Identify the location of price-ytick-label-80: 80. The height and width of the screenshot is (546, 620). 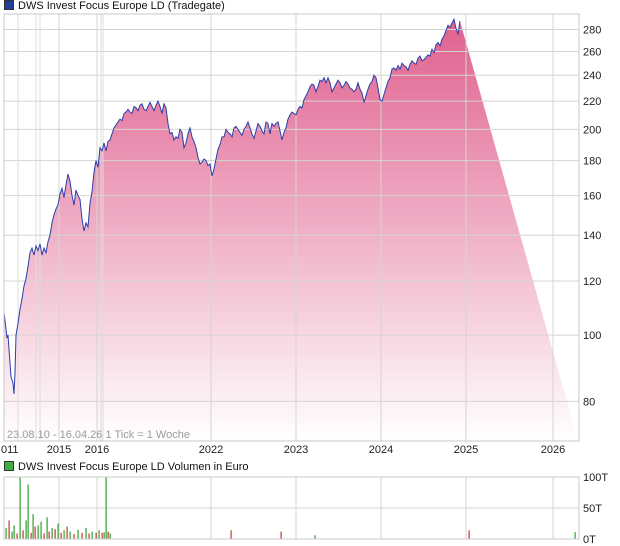
(589, 402).